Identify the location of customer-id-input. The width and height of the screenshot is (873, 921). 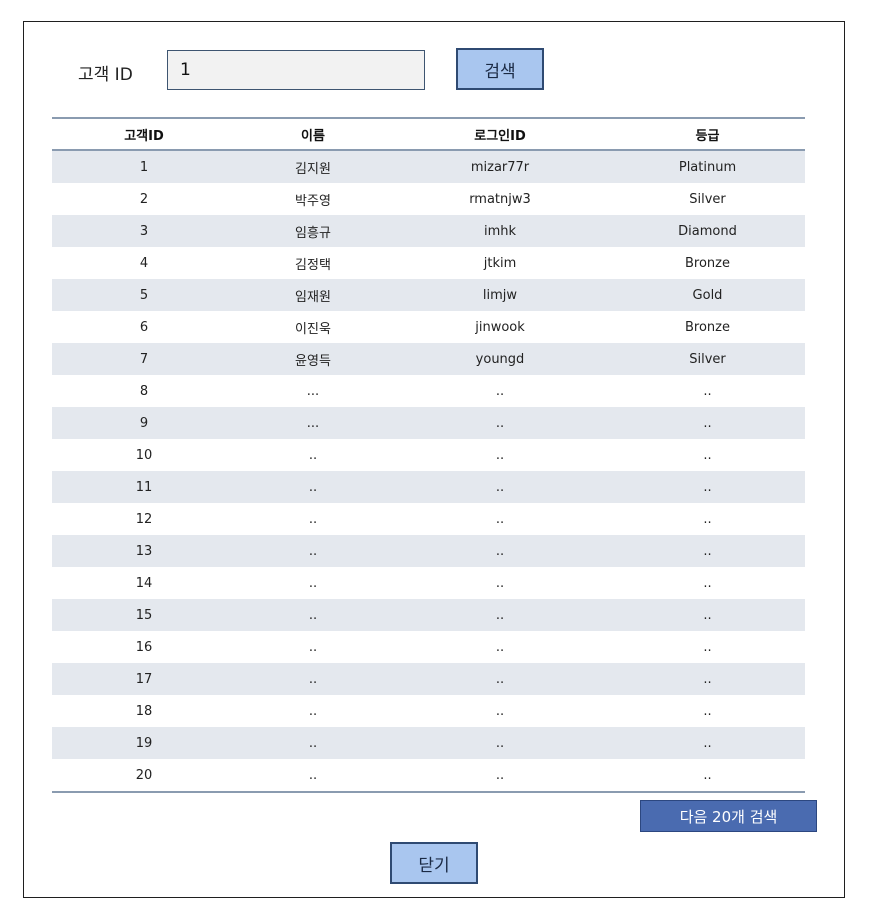
(296, 70).